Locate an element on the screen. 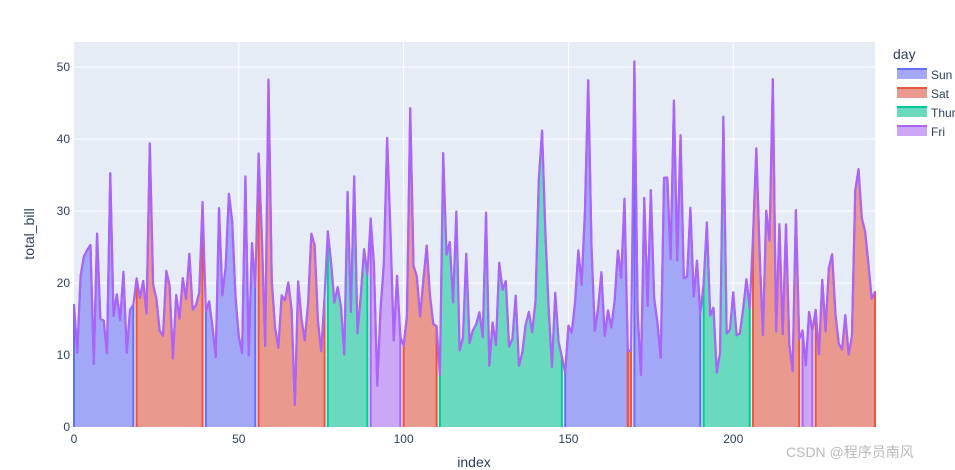 This screenshot has width=955, height=470. y-axis-title: total_bill is located at coordinates (29, 233).